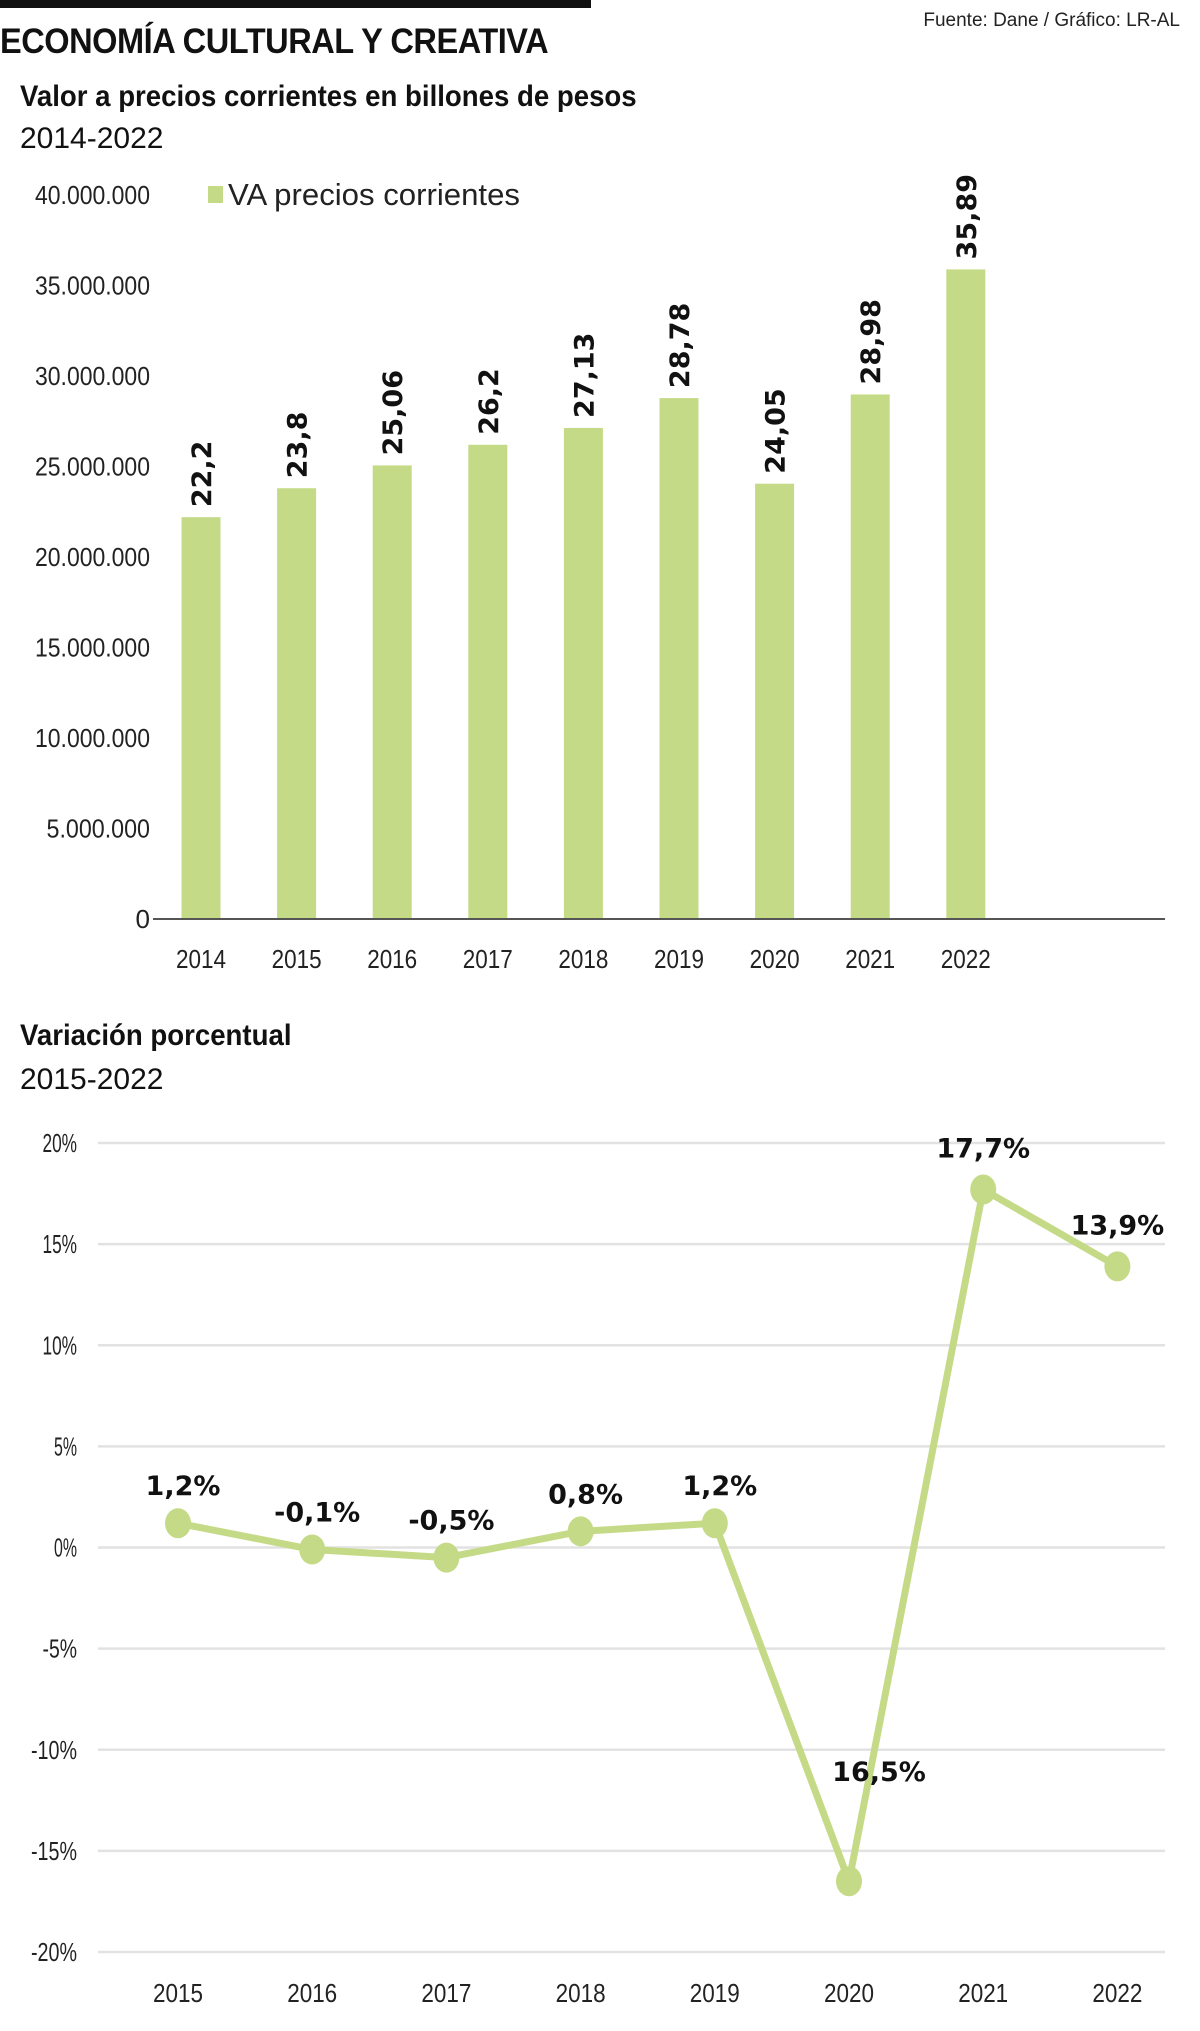 The image size is (1200, 2031). Describe the element at coordinates (274, 41) in the screenshot. I see `page-title: ECONOMÍA CULTURAL Y CREATIVA` at that location.